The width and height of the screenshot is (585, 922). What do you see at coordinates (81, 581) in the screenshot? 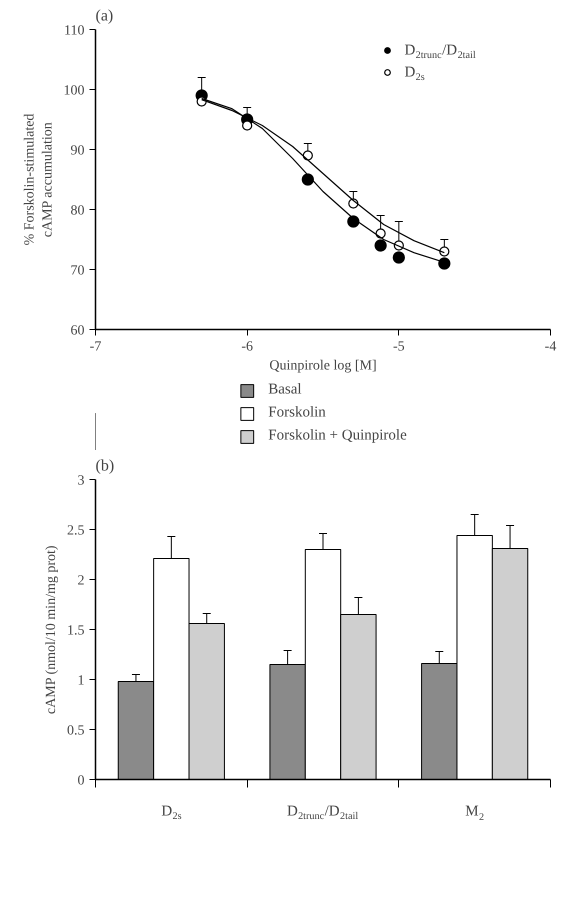
I see `y-tick-label: 2` at bounding box center [81, 581].